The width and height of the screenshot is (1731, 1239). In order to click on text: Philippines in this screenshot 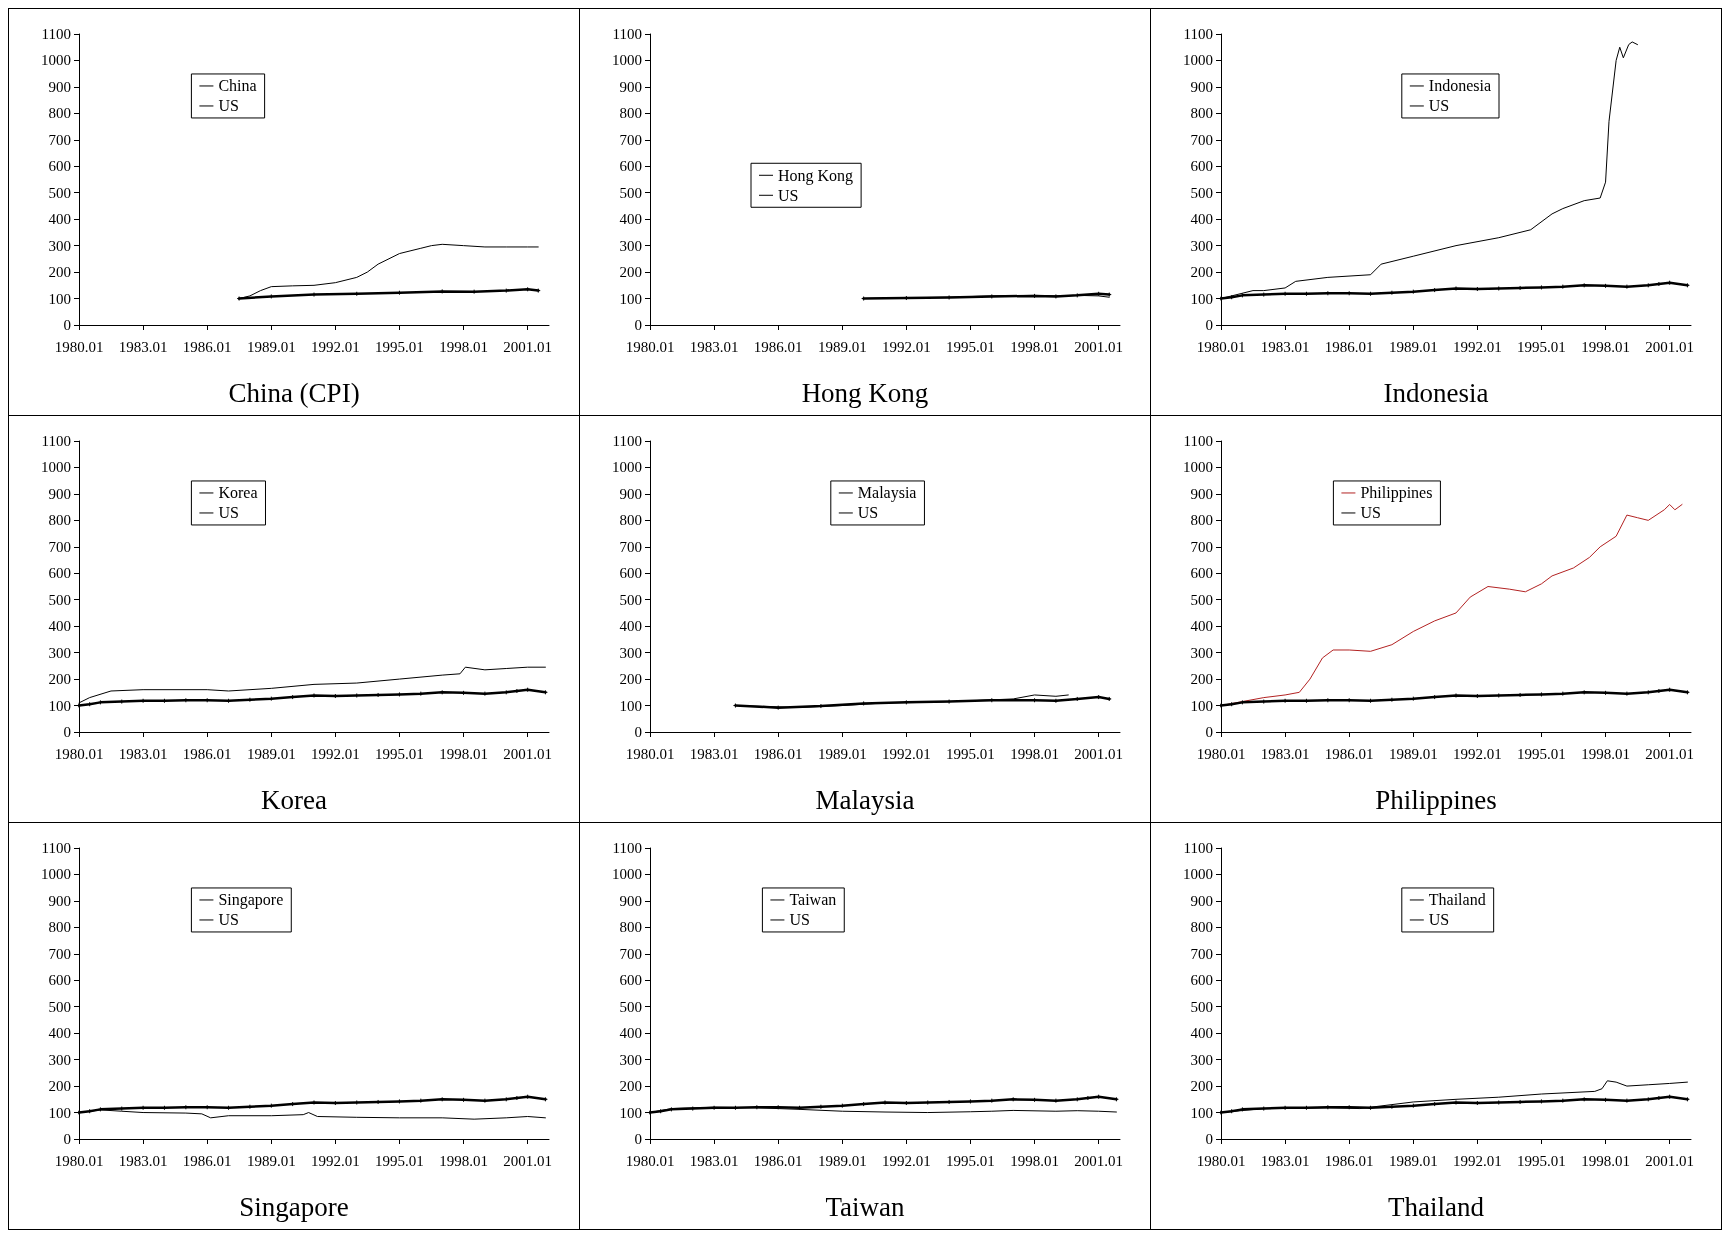, I will do `click(1436, 799)`.